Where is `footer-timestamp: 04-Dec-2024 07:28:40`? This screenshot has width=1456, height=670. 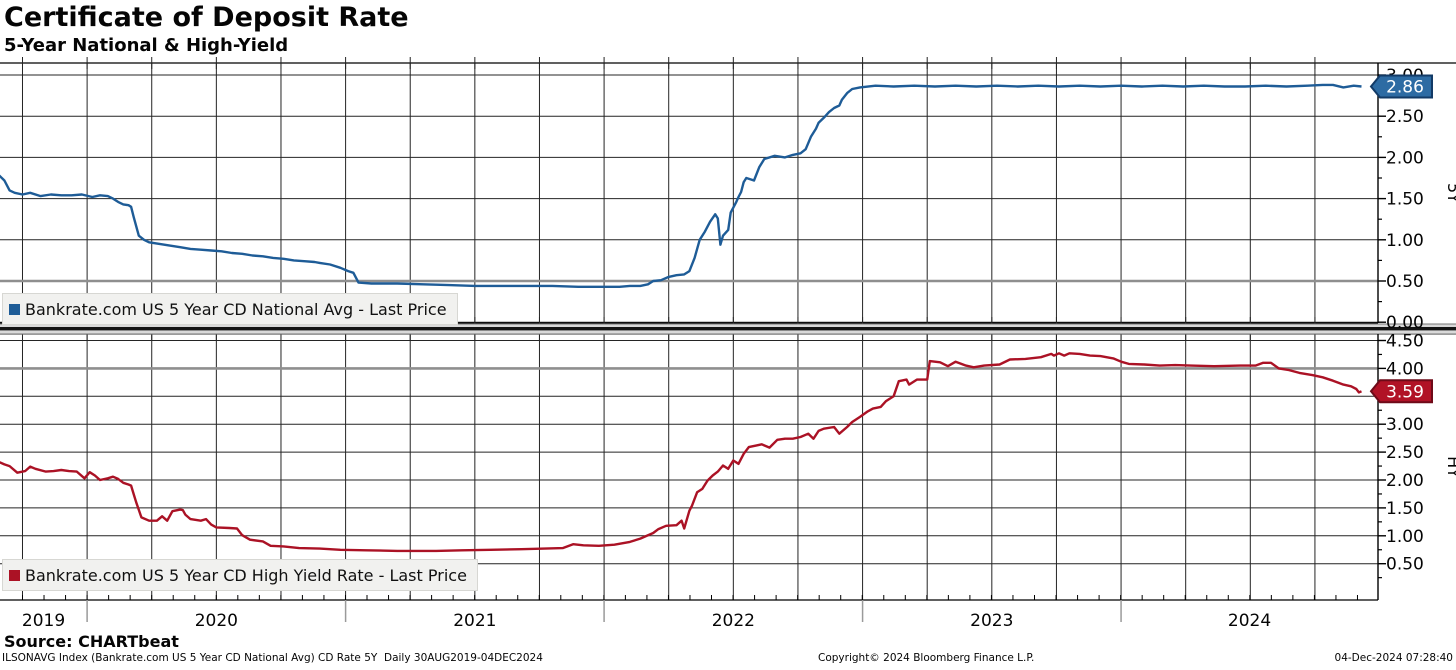 footer-timestamp: 04-Dec-2024 07:28:40 is located at coordinates (1393, 658).